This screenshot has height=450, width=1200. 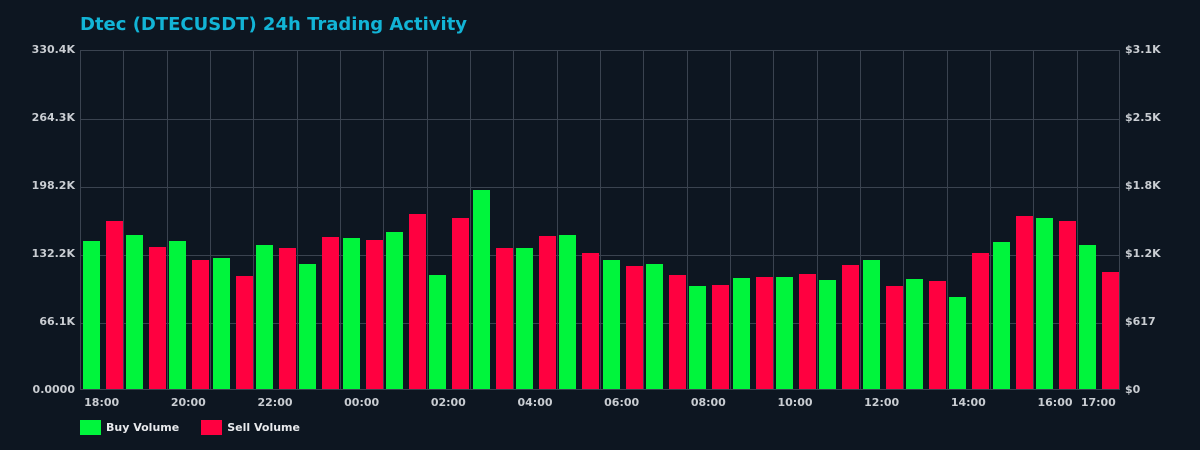 I want to click on legend-item-sell: Sell Volume, so click(x=250, y=427).